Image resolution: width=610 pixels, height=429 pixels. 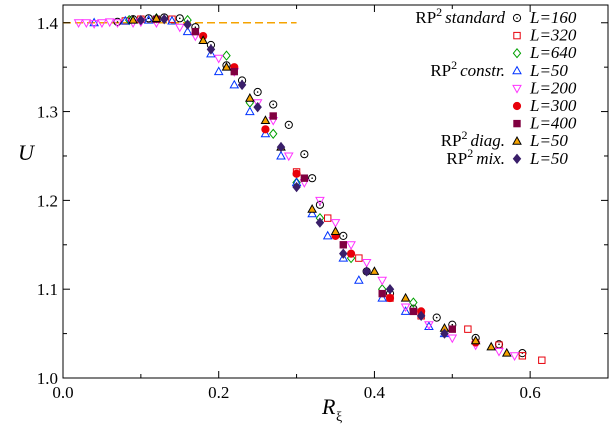 I want to click on y-tick-label: 1.2, so click(x=47, y=200).